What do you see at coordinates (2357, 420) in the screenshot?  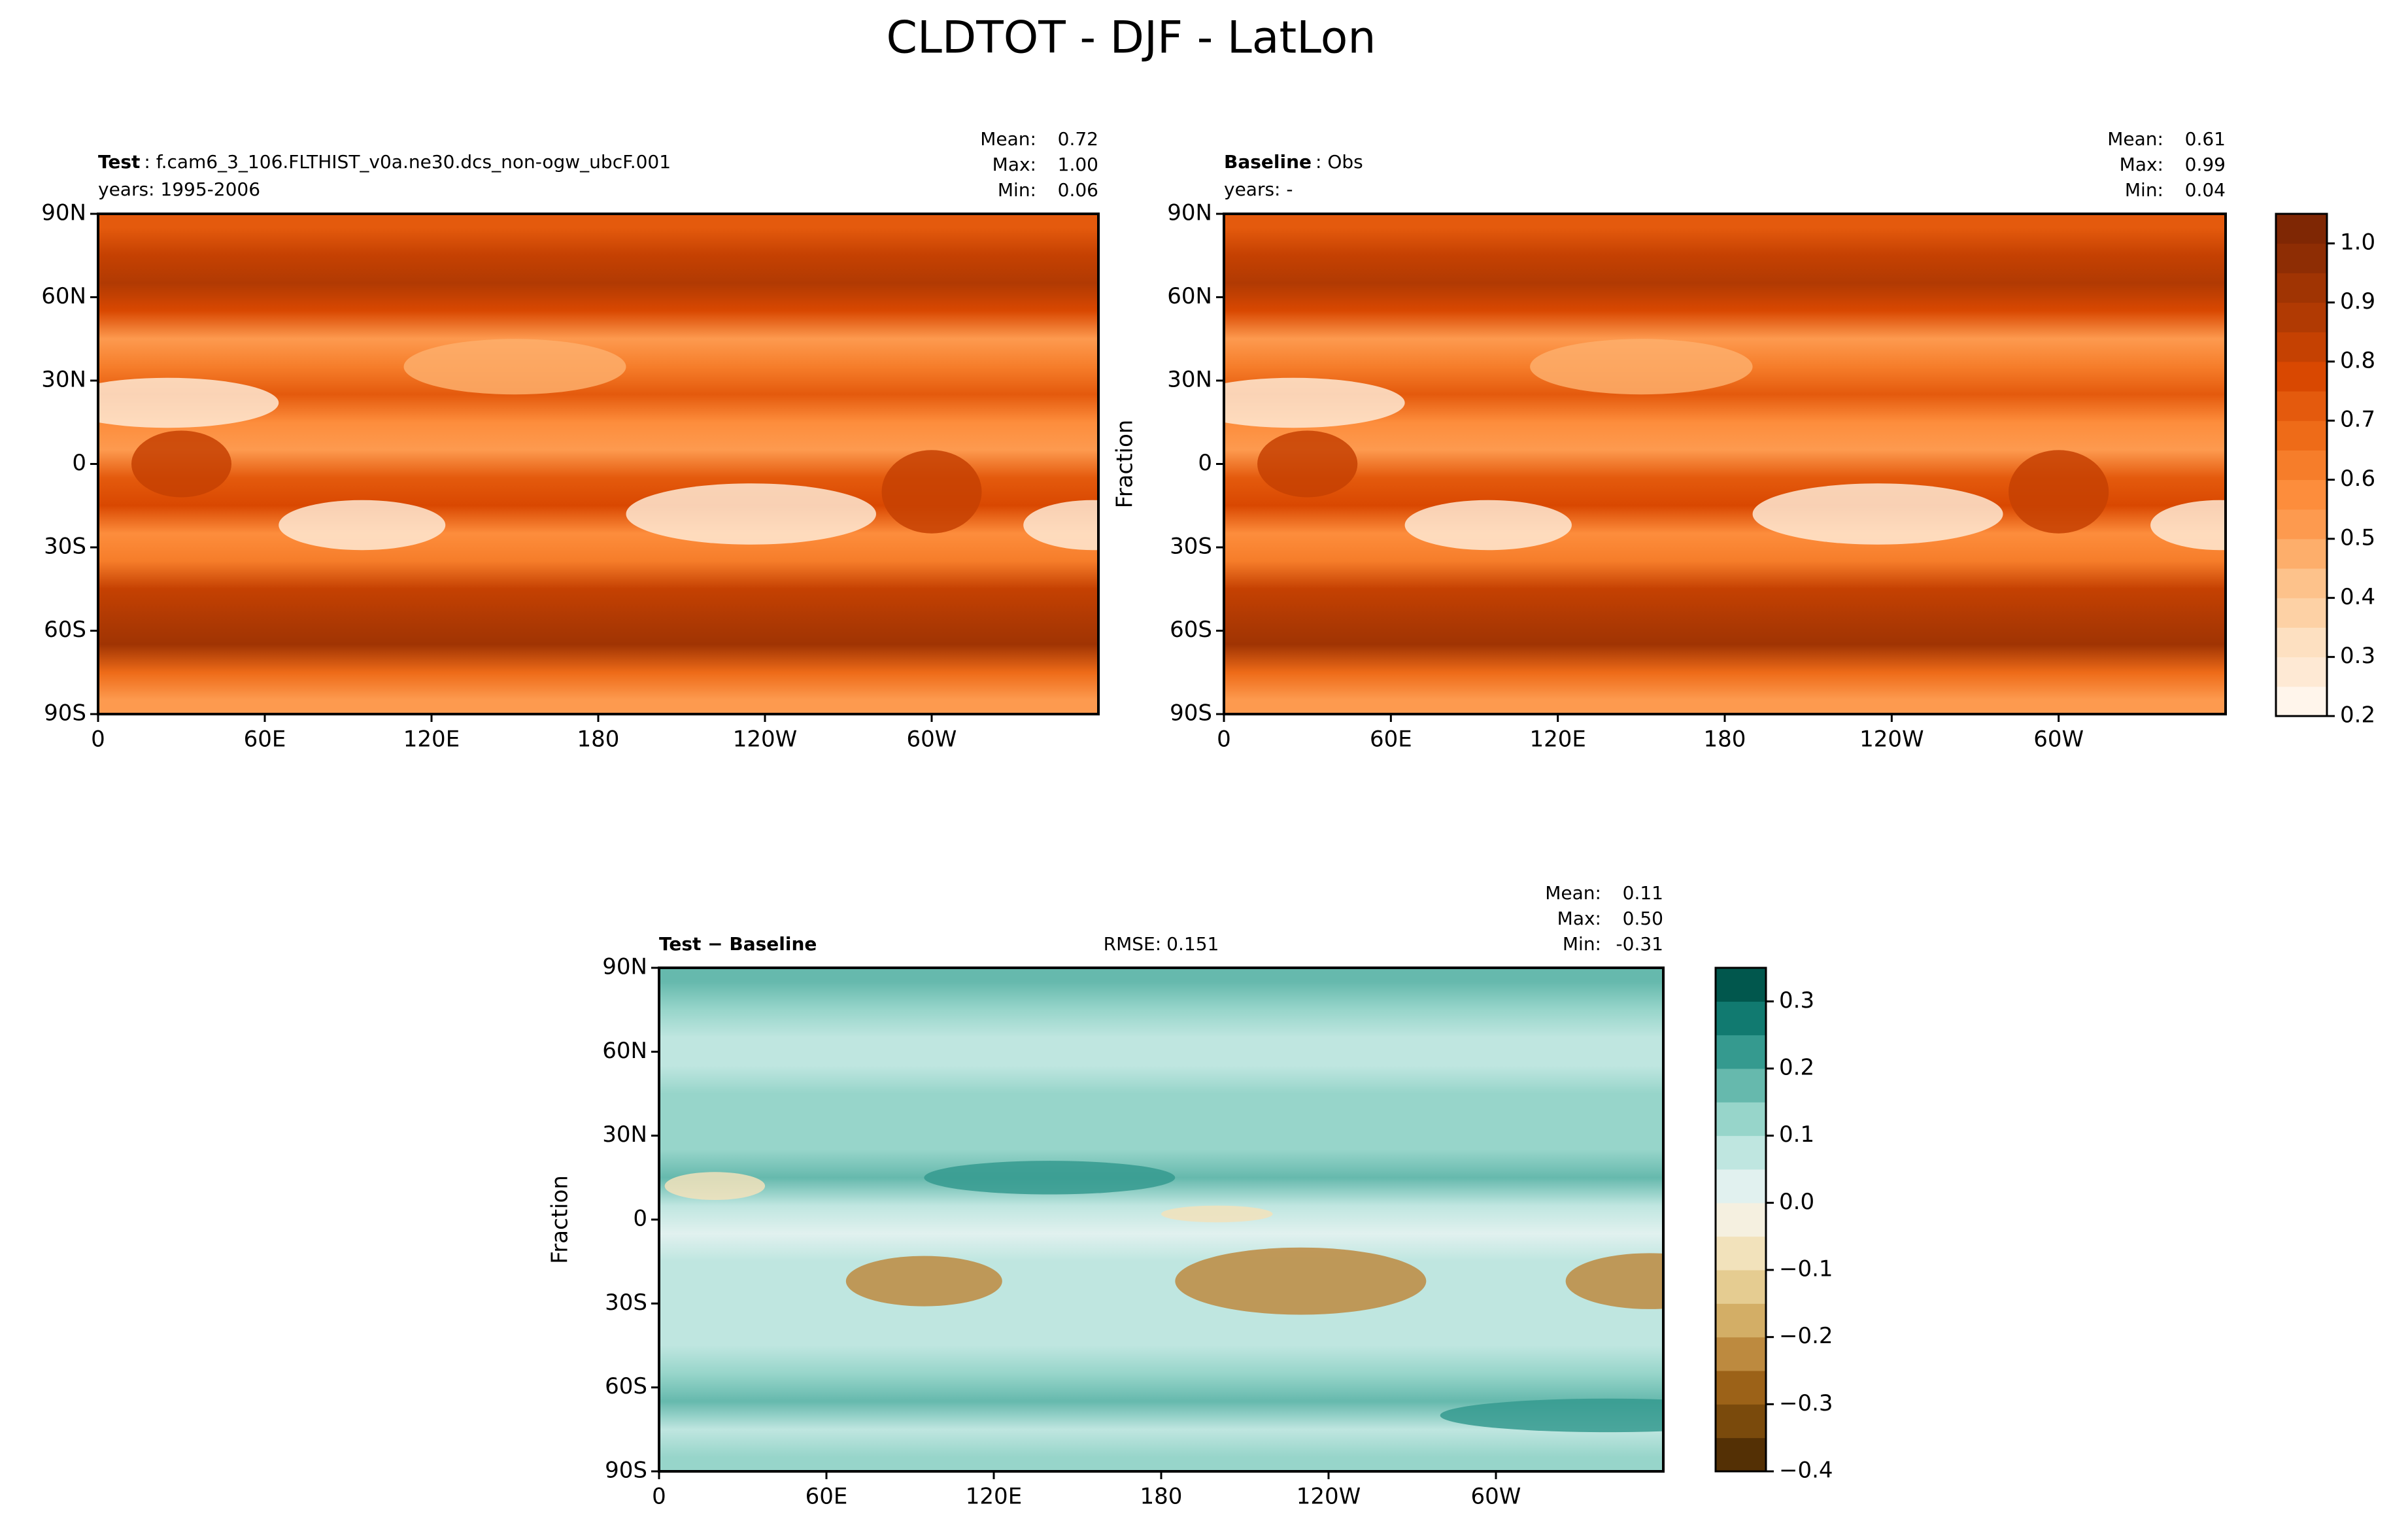 I see `colorbar-tick-label: 0.7` at bounding box center [2357, 420].